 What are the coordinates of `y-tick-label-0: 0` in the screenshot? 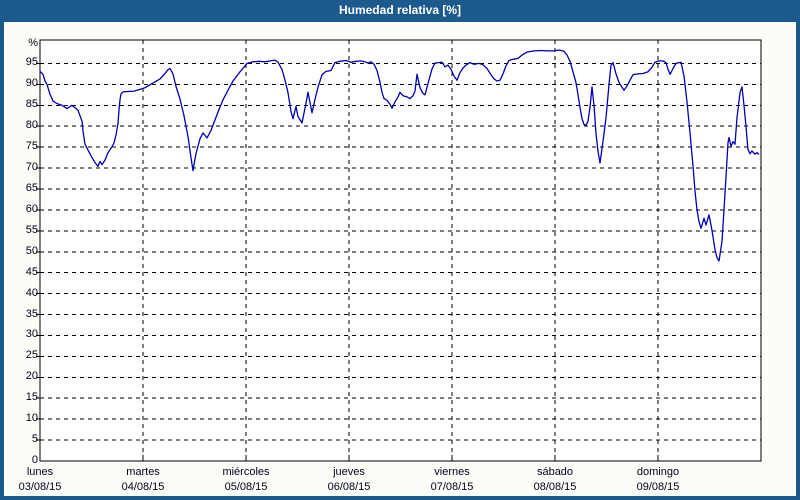 It's located at (34, 460).